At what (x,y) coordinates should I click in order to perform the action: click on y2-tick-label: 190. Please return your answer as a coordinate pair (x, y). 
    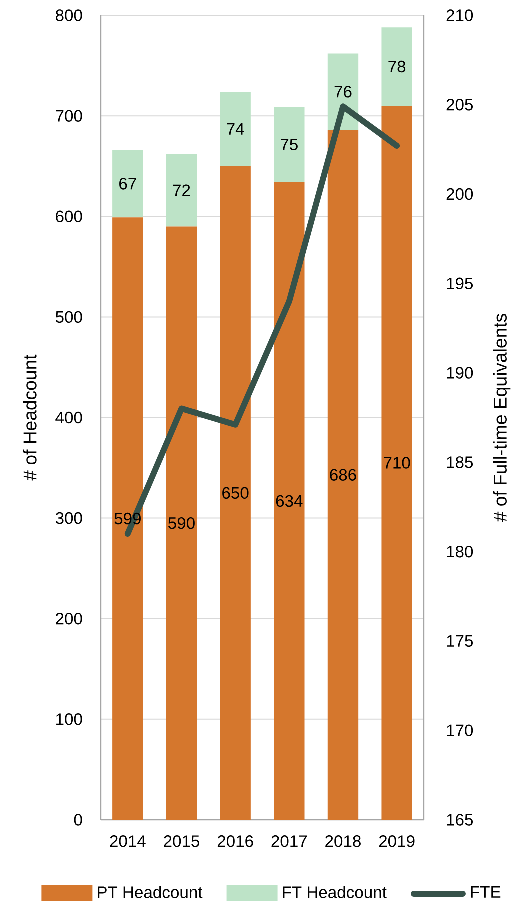
    Looking at the image, I should click on (460, 373).